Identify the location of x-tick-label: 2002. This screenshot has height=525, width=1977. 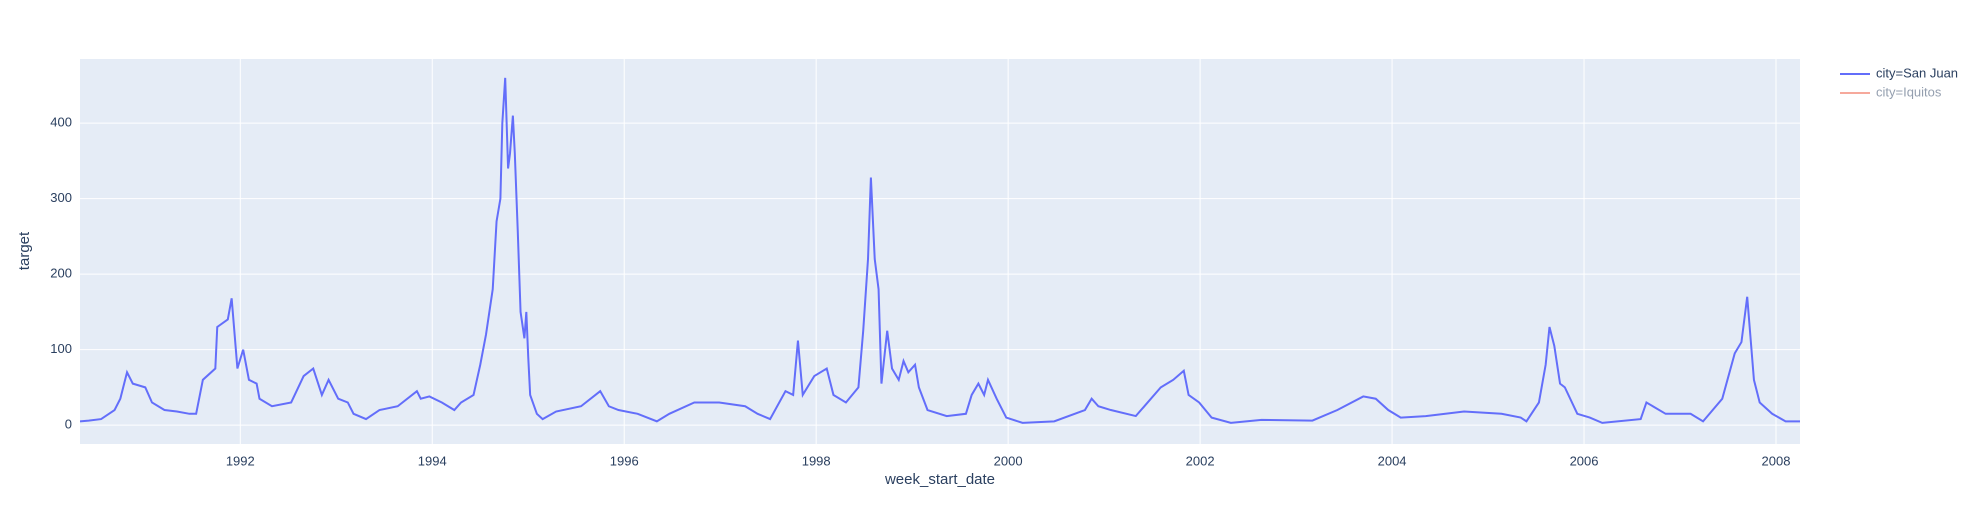
(1200, 460).